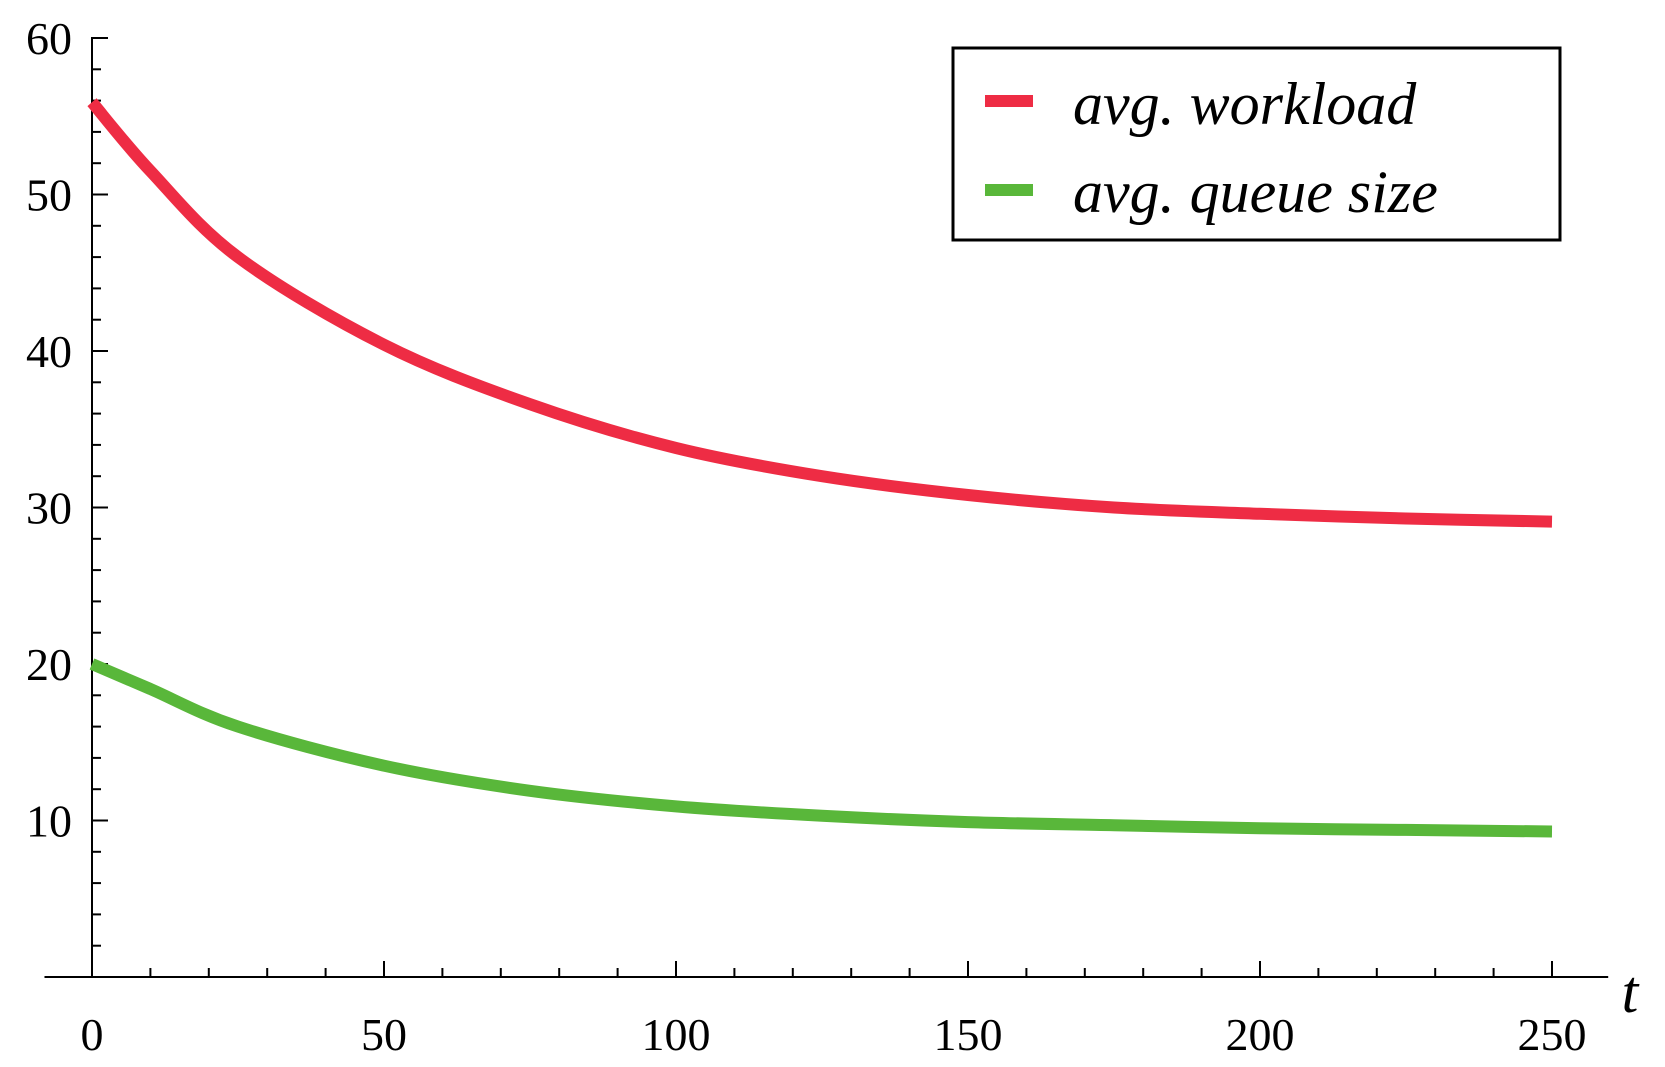 The image size is (1665, 1067). Describe the element at coordinates (384, 1034) in the screenshot. I see `x-tick-label: 50` at that location.